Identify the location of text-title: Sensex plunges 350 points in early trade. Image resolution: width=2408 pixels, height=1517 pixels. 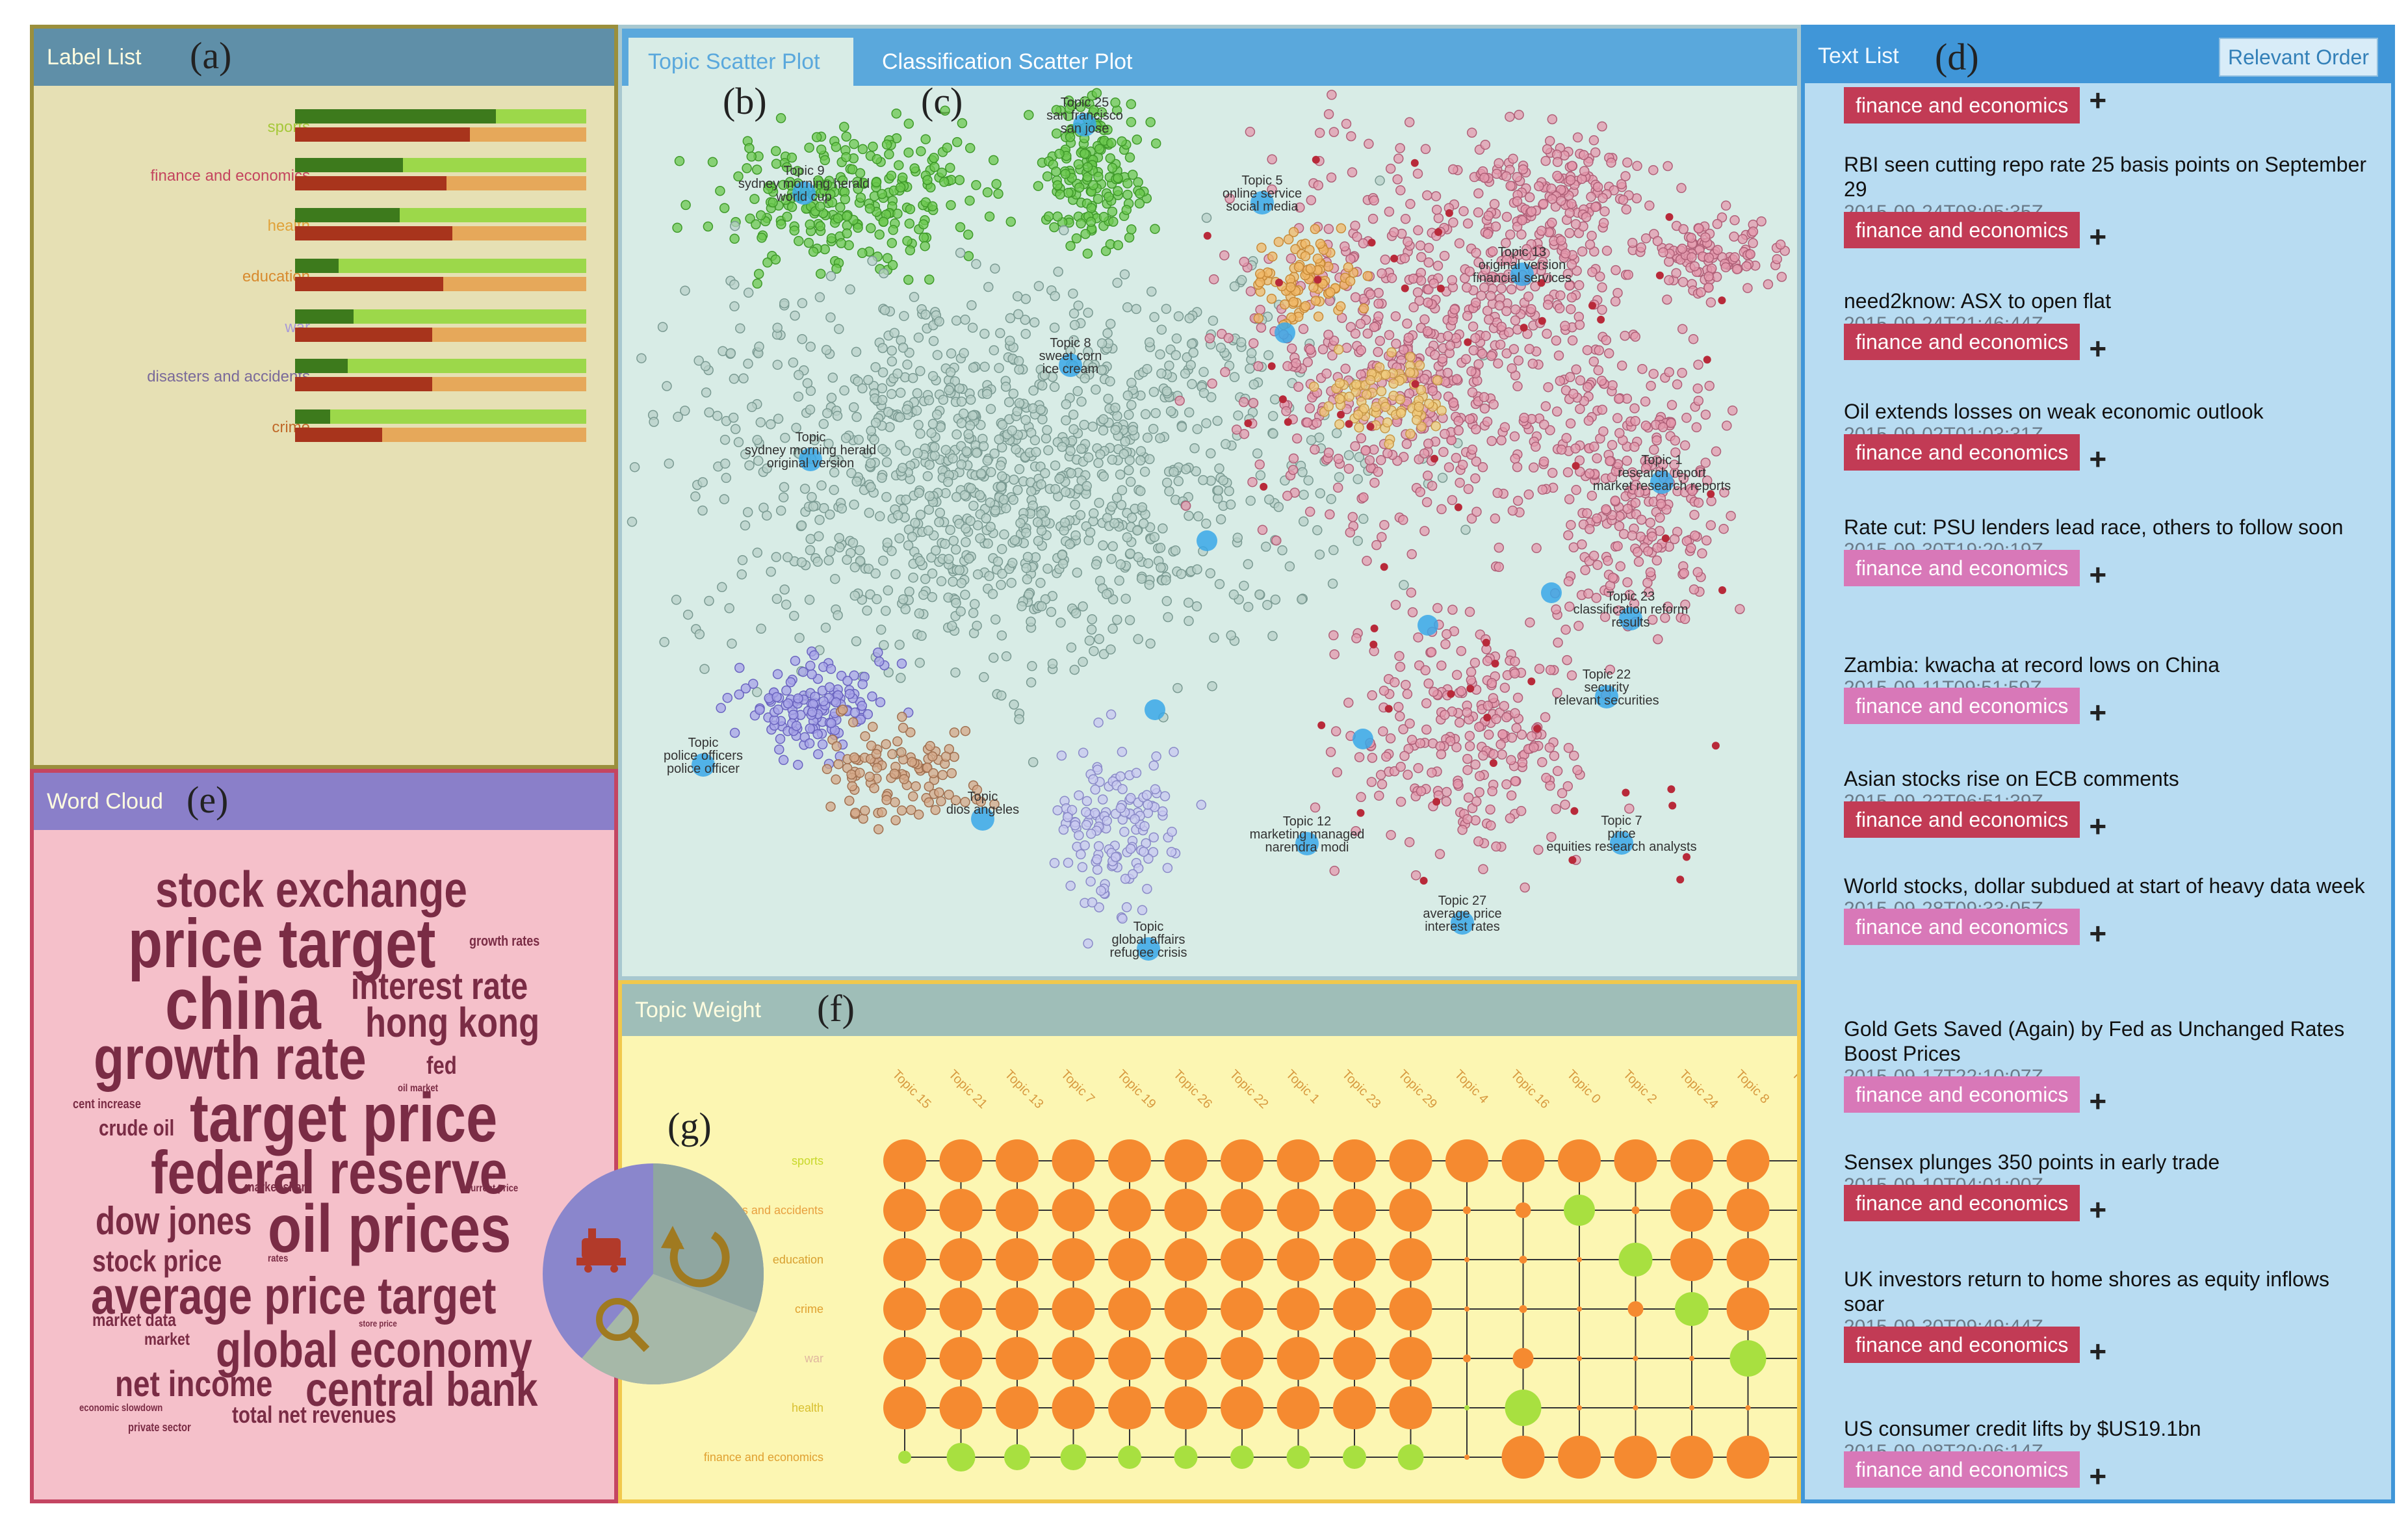
(2032, 1162).